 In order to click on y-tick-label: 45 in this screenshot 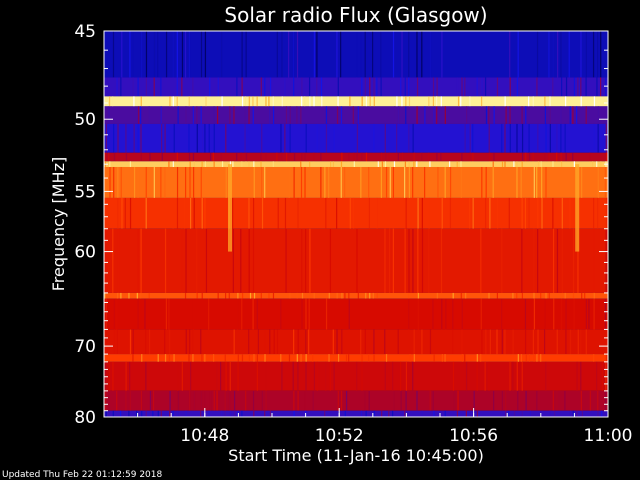, I will do `click(85, 32)`.